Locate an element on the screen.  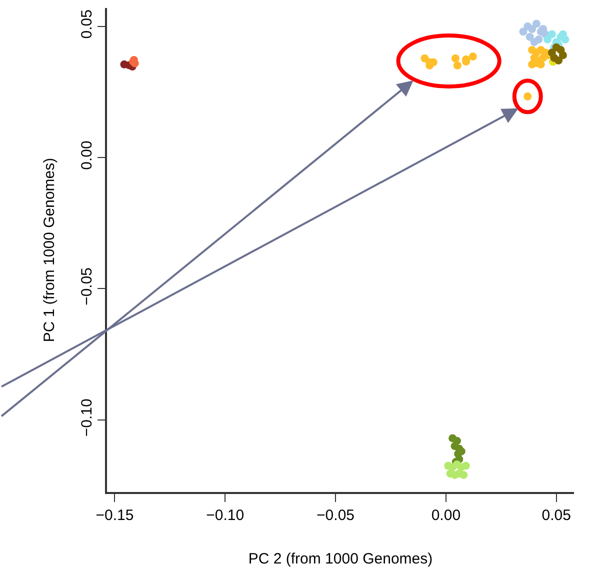
x-tick-label: −0.15 is located at coordinates (115, 515).